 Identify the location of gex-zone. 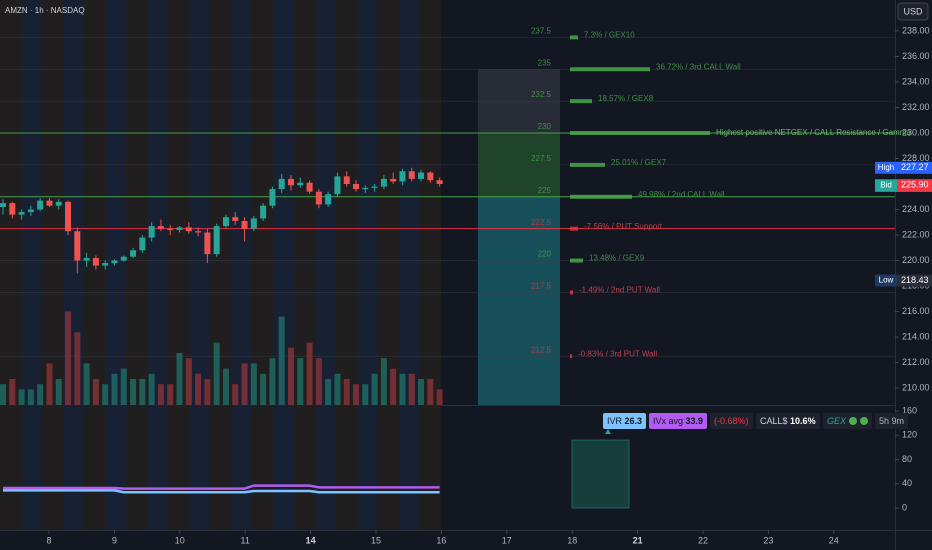
(519, 300).